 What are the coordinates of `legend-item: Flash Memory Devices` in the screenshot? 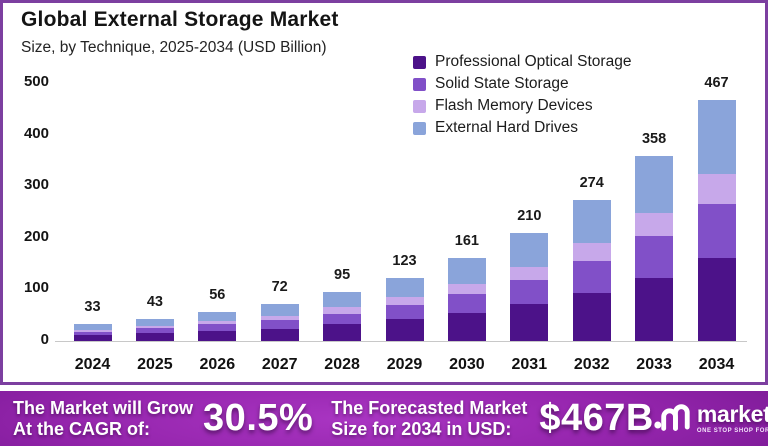 It's located at (522, 106).